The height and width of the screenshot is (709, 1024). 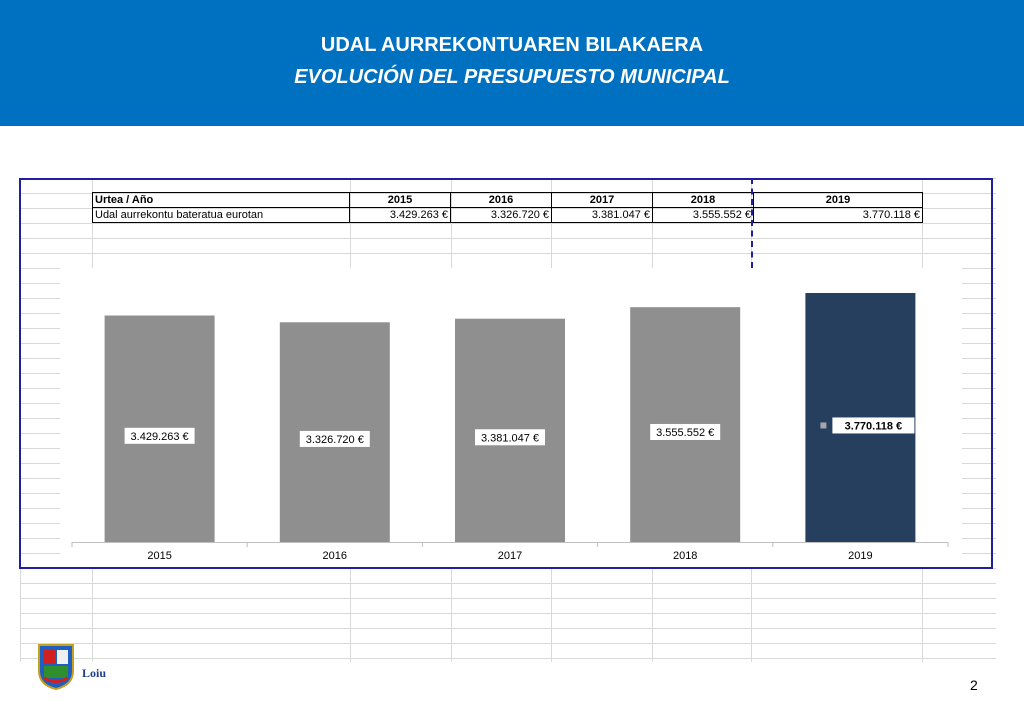 I want to click on data-label-text: 3.770.118 €, so click(x=874, y=426).